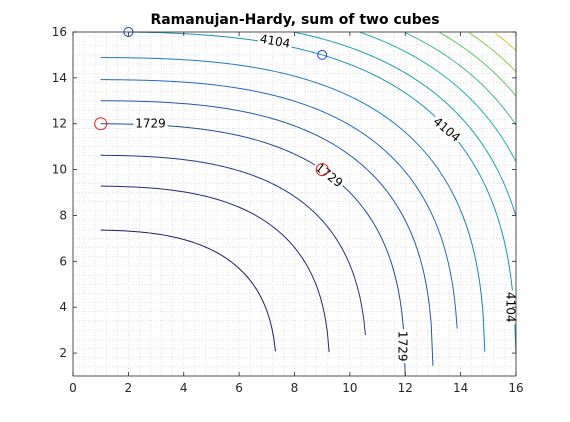  Describe the element at coordinates (239, 388) in the screenshot. I see `x-tick-label: 6` at that location.